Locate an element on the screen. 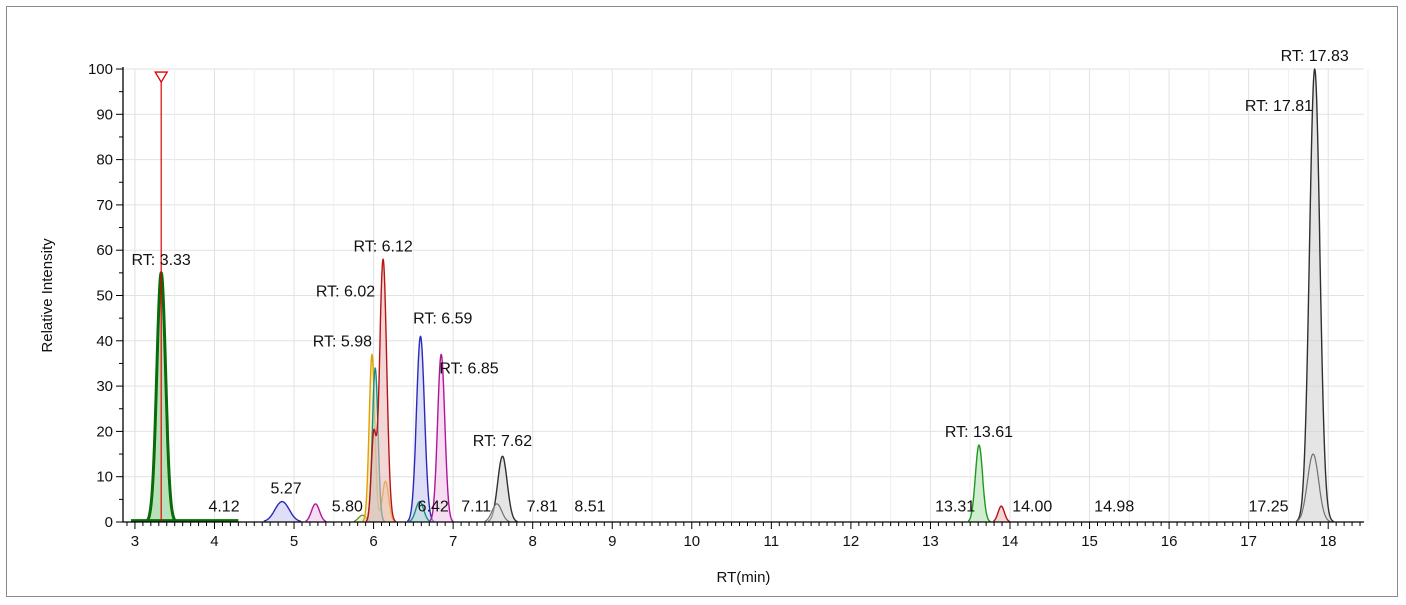 Image resolution: width=1406 pixels, height=605 pixels. x-tick-label: 11 is located at coordinates (772, 541).